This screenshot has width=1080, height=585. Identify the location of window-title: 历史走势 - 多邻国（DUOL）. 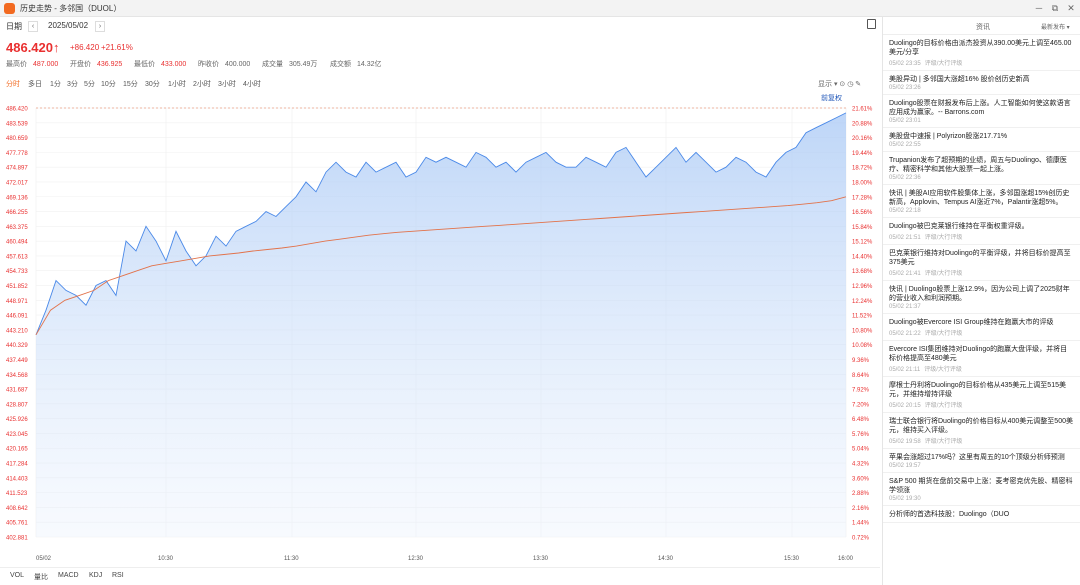
(71, 8).